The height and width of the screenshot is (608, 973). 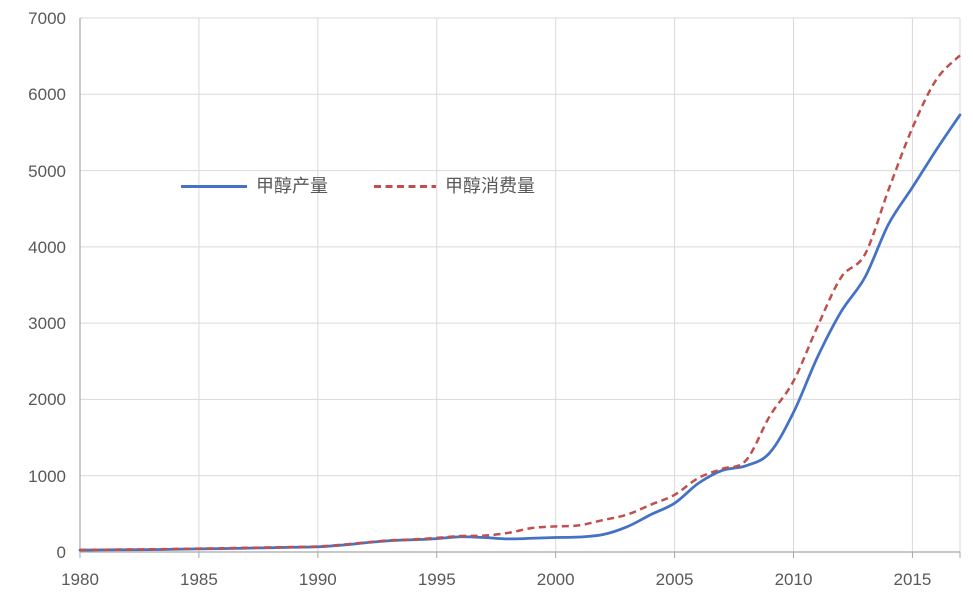 I want to click on x-axis-tick-label: 2015, so click(x=912, y=579).